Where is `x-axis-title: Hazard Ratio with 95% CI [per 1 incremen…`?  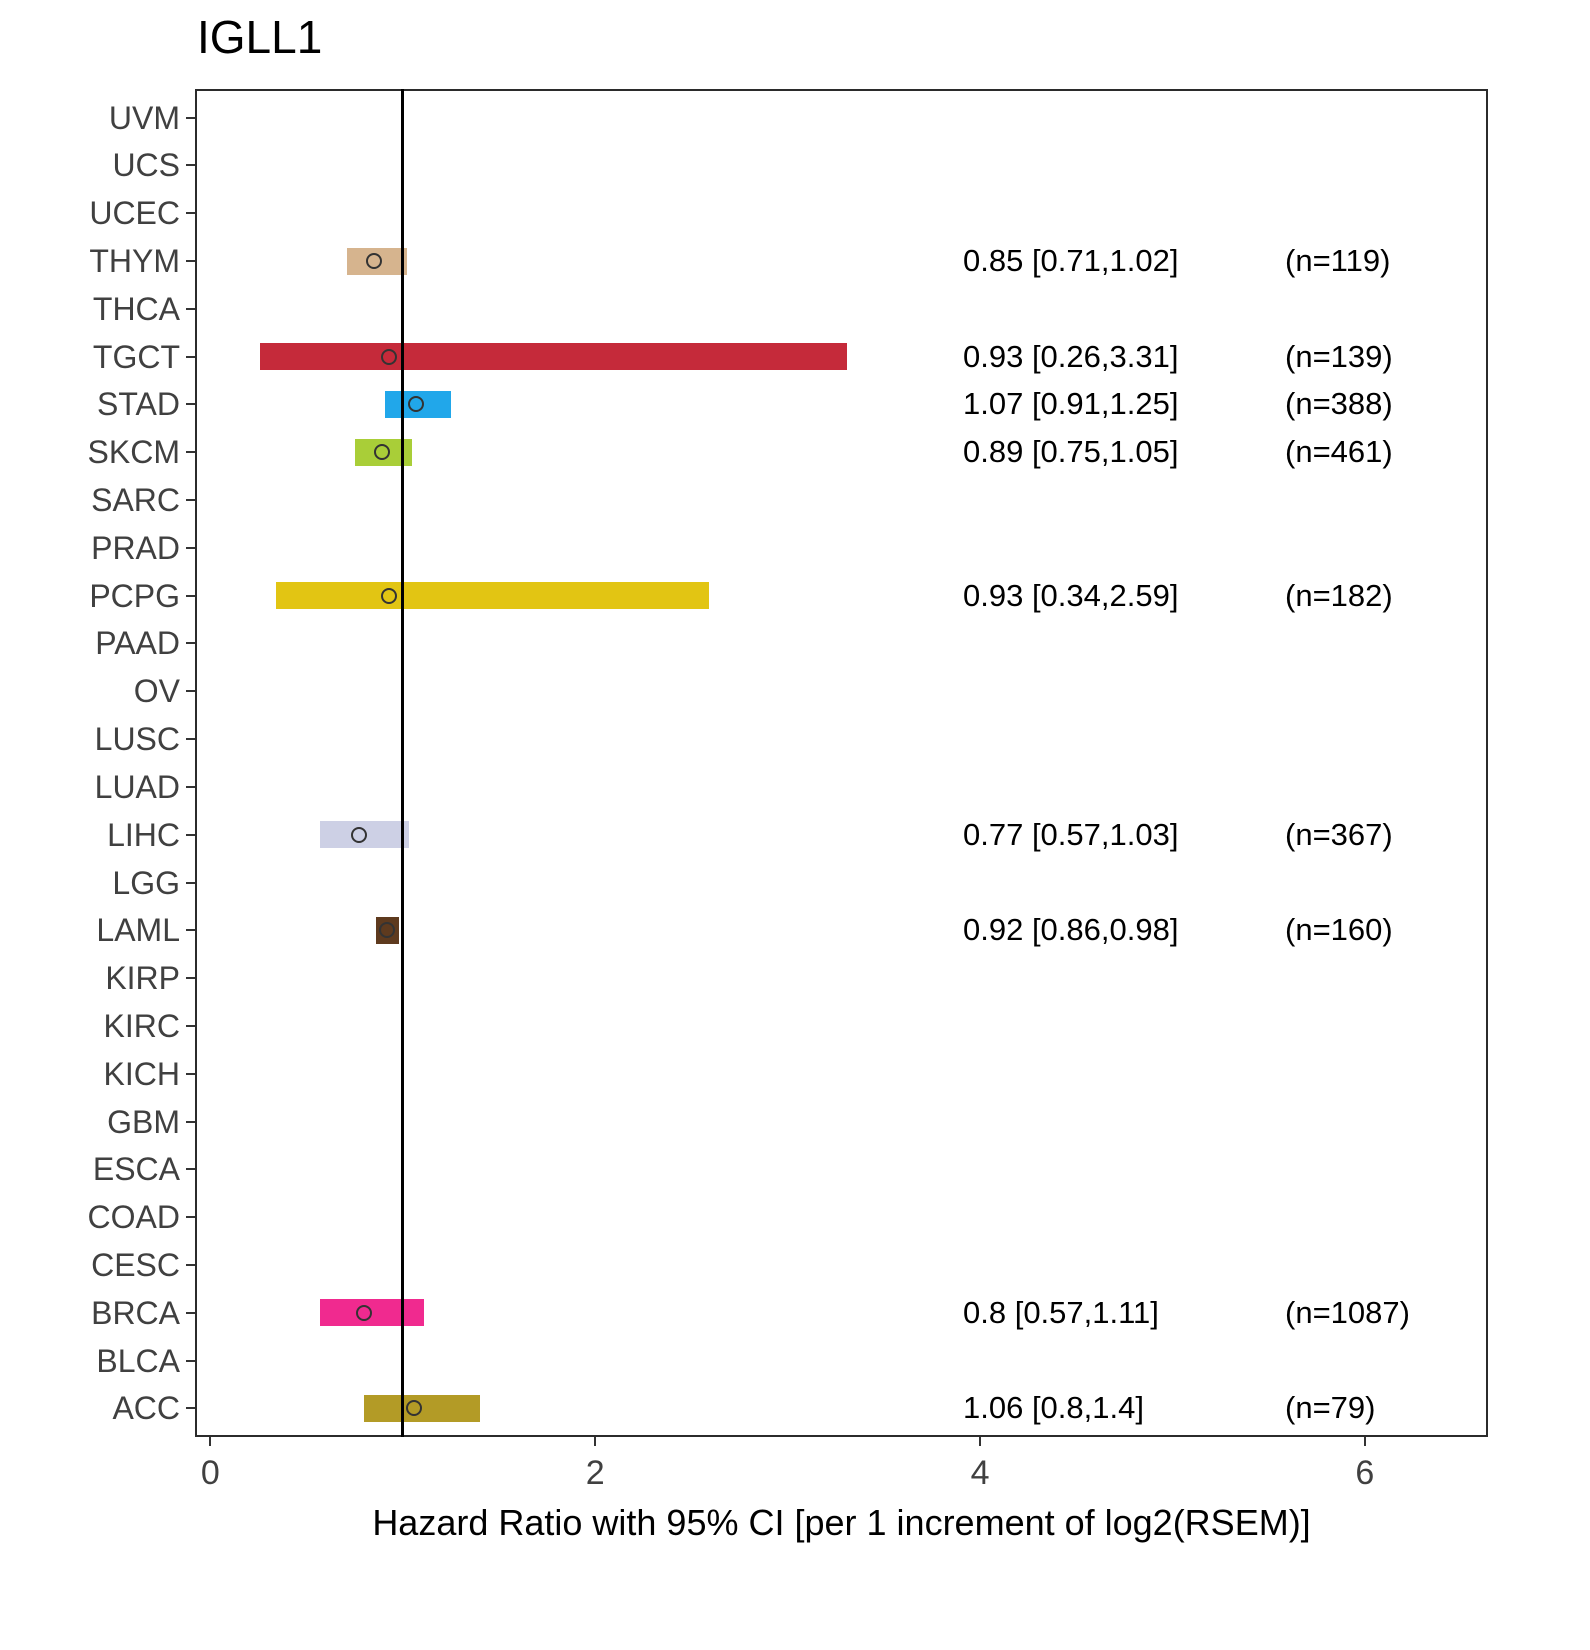 x-axis-title: Hazard Ratio with 95% CI [per 1 incremen… is located at coordinates (841, 1522).